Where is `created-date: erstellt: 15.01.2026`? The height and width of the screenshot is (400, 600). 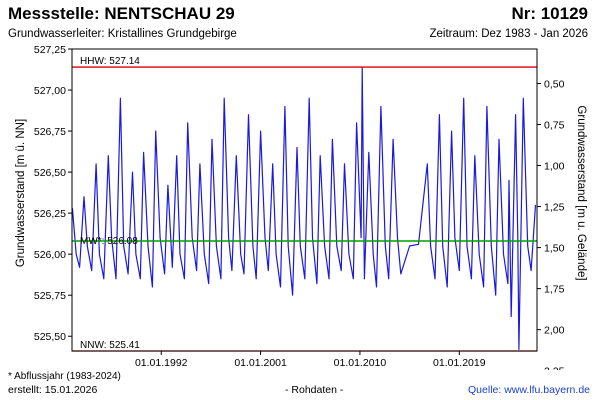 created-date: erstellt: 15.01.2026 is located at coordinates (53, 390).